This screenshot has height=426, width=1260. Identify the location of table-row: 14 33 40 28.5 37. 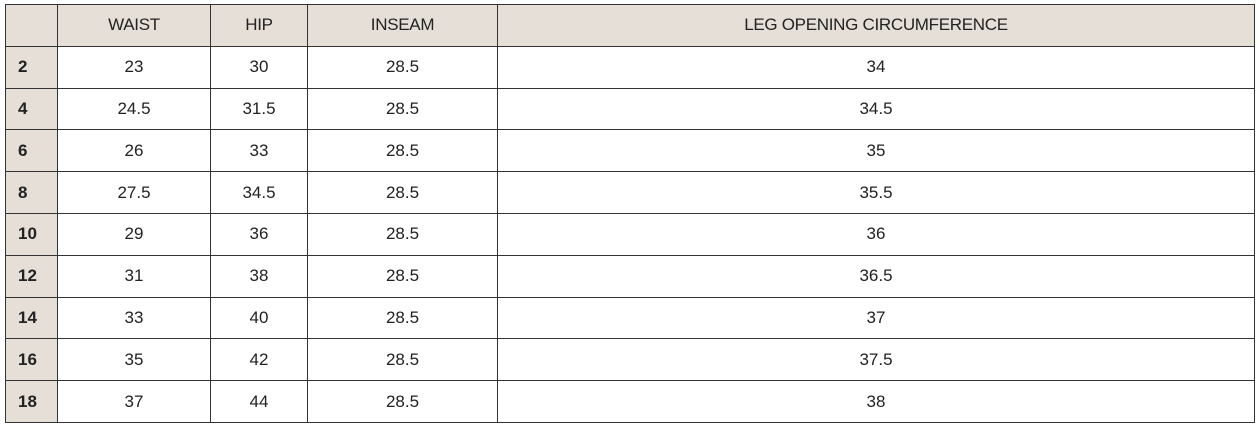
(630, 318).